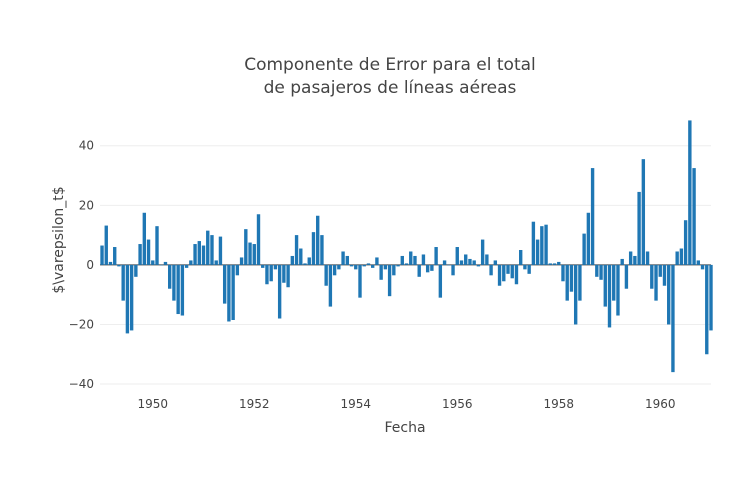 The image size is (740, 480). What do you see at coordinates (390, 88) in the screenshot?
I see `chart-title-line-2: de pasajeros de líneas aéreas` at bounding box center [390, 88].